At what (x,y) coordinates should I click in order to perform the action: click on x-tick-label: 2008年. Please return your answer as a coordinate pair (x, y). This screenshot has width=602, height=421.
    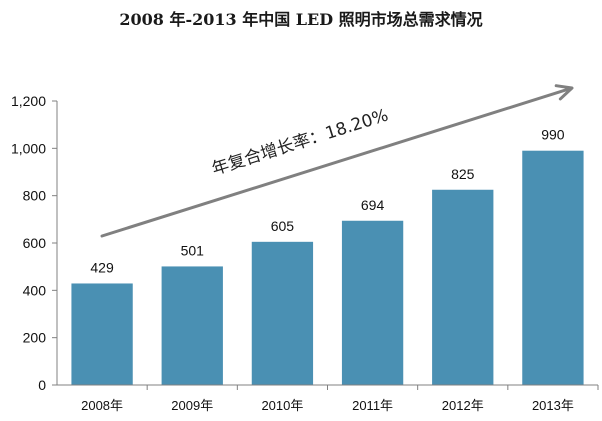
    Looking at the image, I should click on (102, 405).